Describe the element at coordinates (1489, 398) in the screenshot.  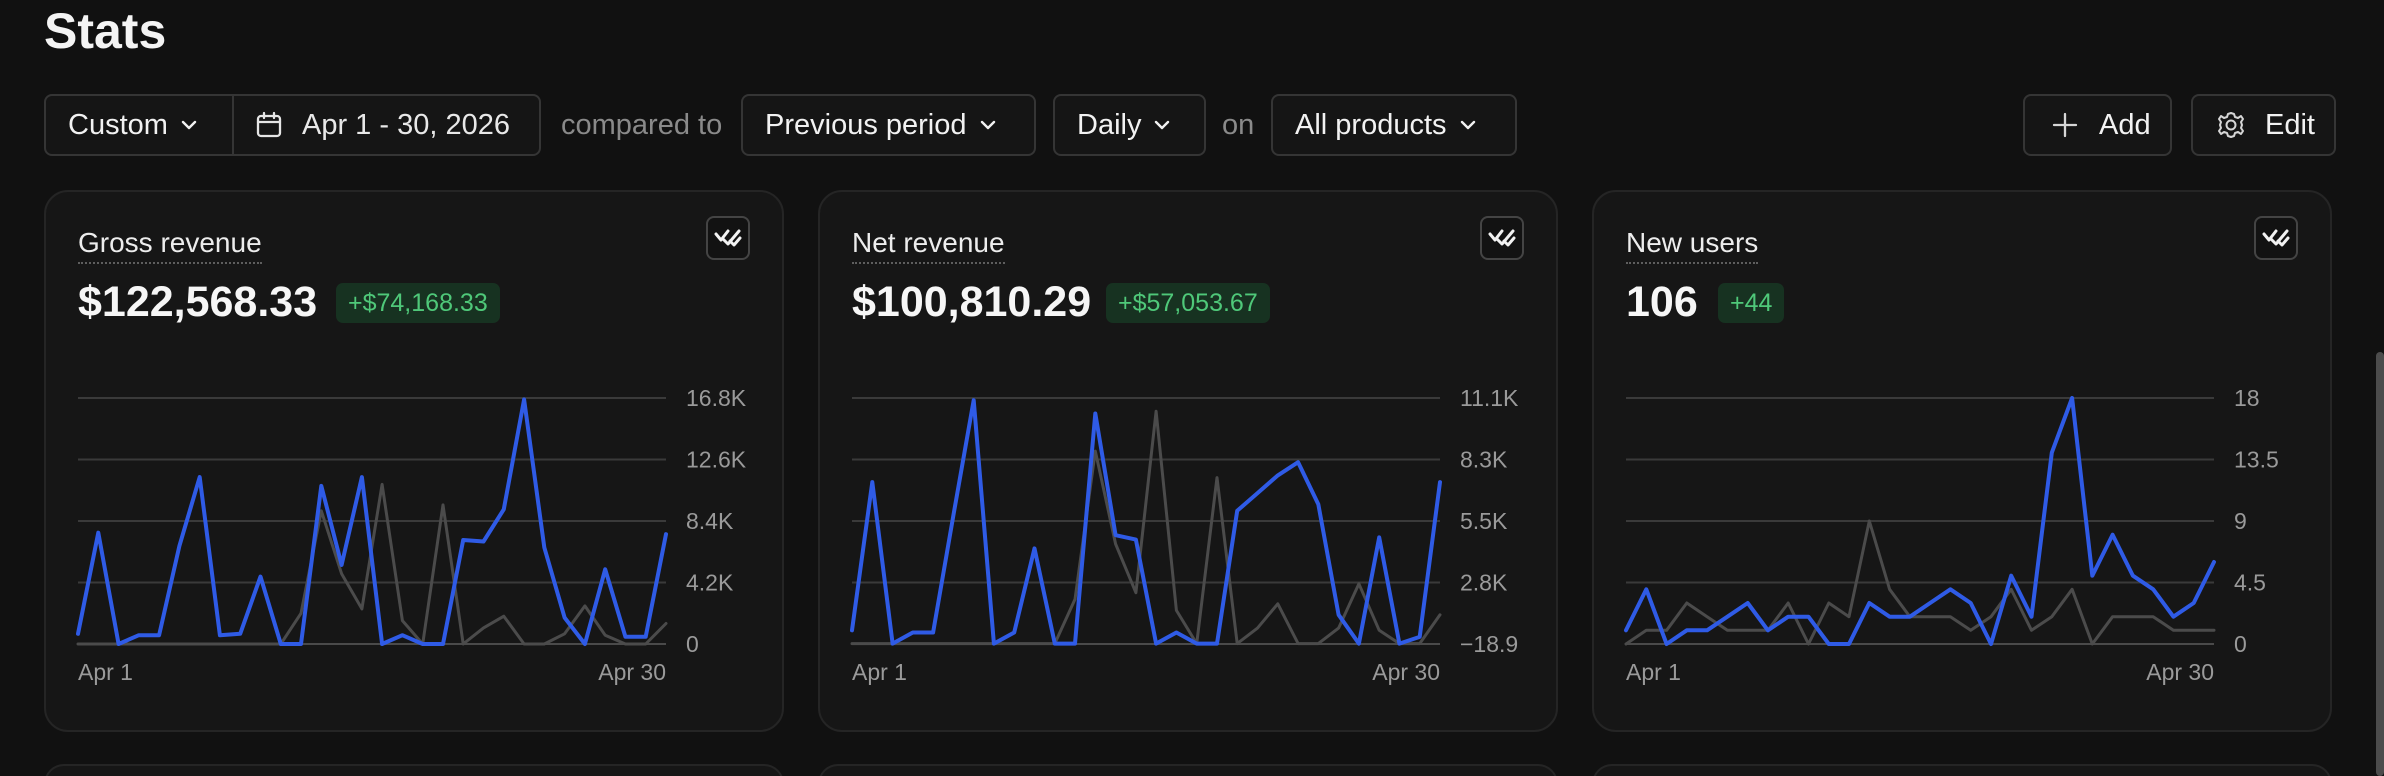
I see `y-tick-label: 11.1K` at that location.